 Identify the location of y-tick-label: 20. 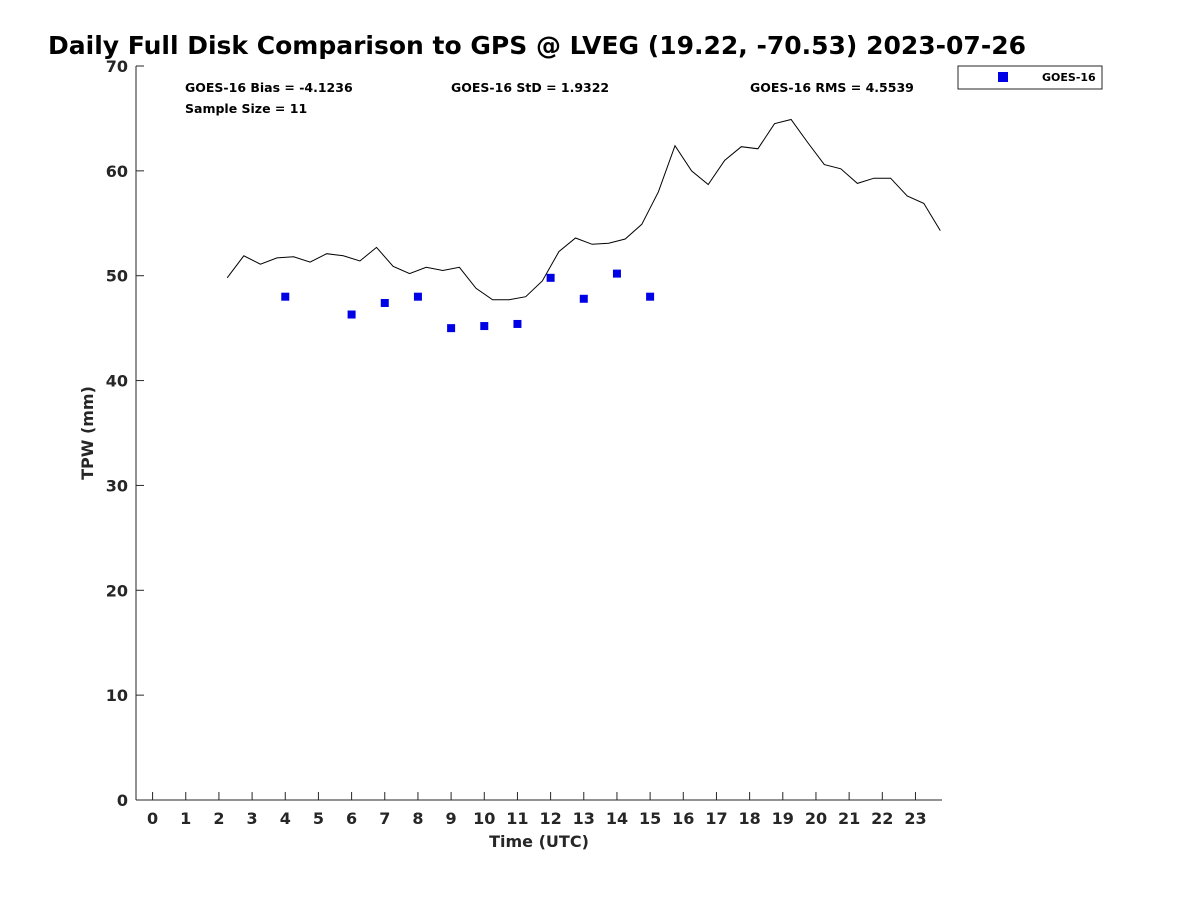
(117, 590).